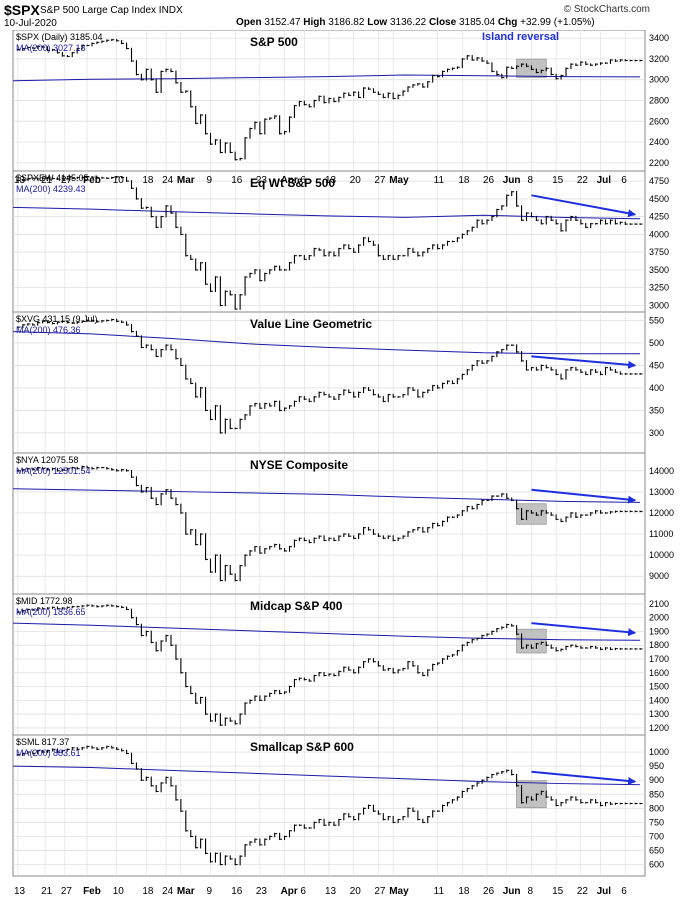 This screenshot has height=900, width=700. What do you see at coordinates (346, 22) in the screenshot?
I see `high-value: 3186.82` at bounding box center [346, 22].